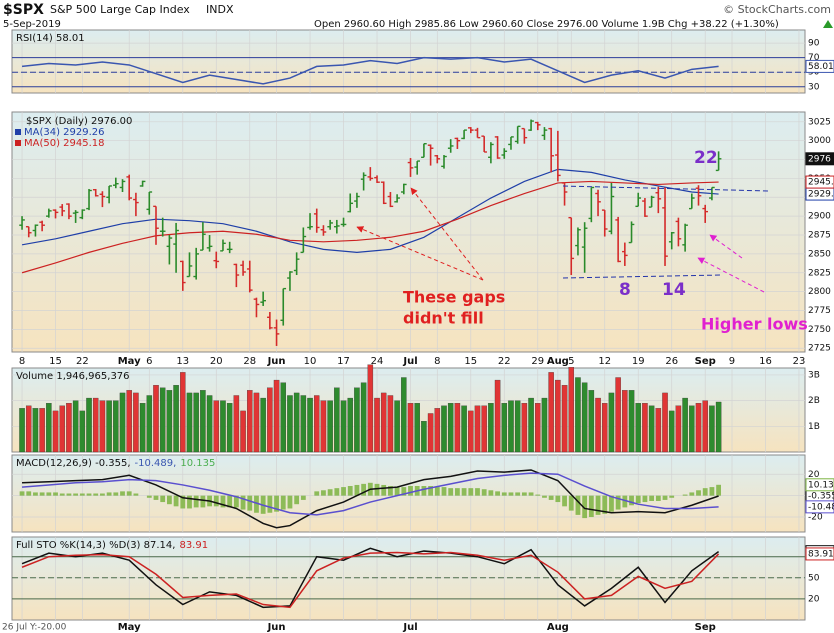  I want to click on x-tick-label: 13, so click(182, 361).